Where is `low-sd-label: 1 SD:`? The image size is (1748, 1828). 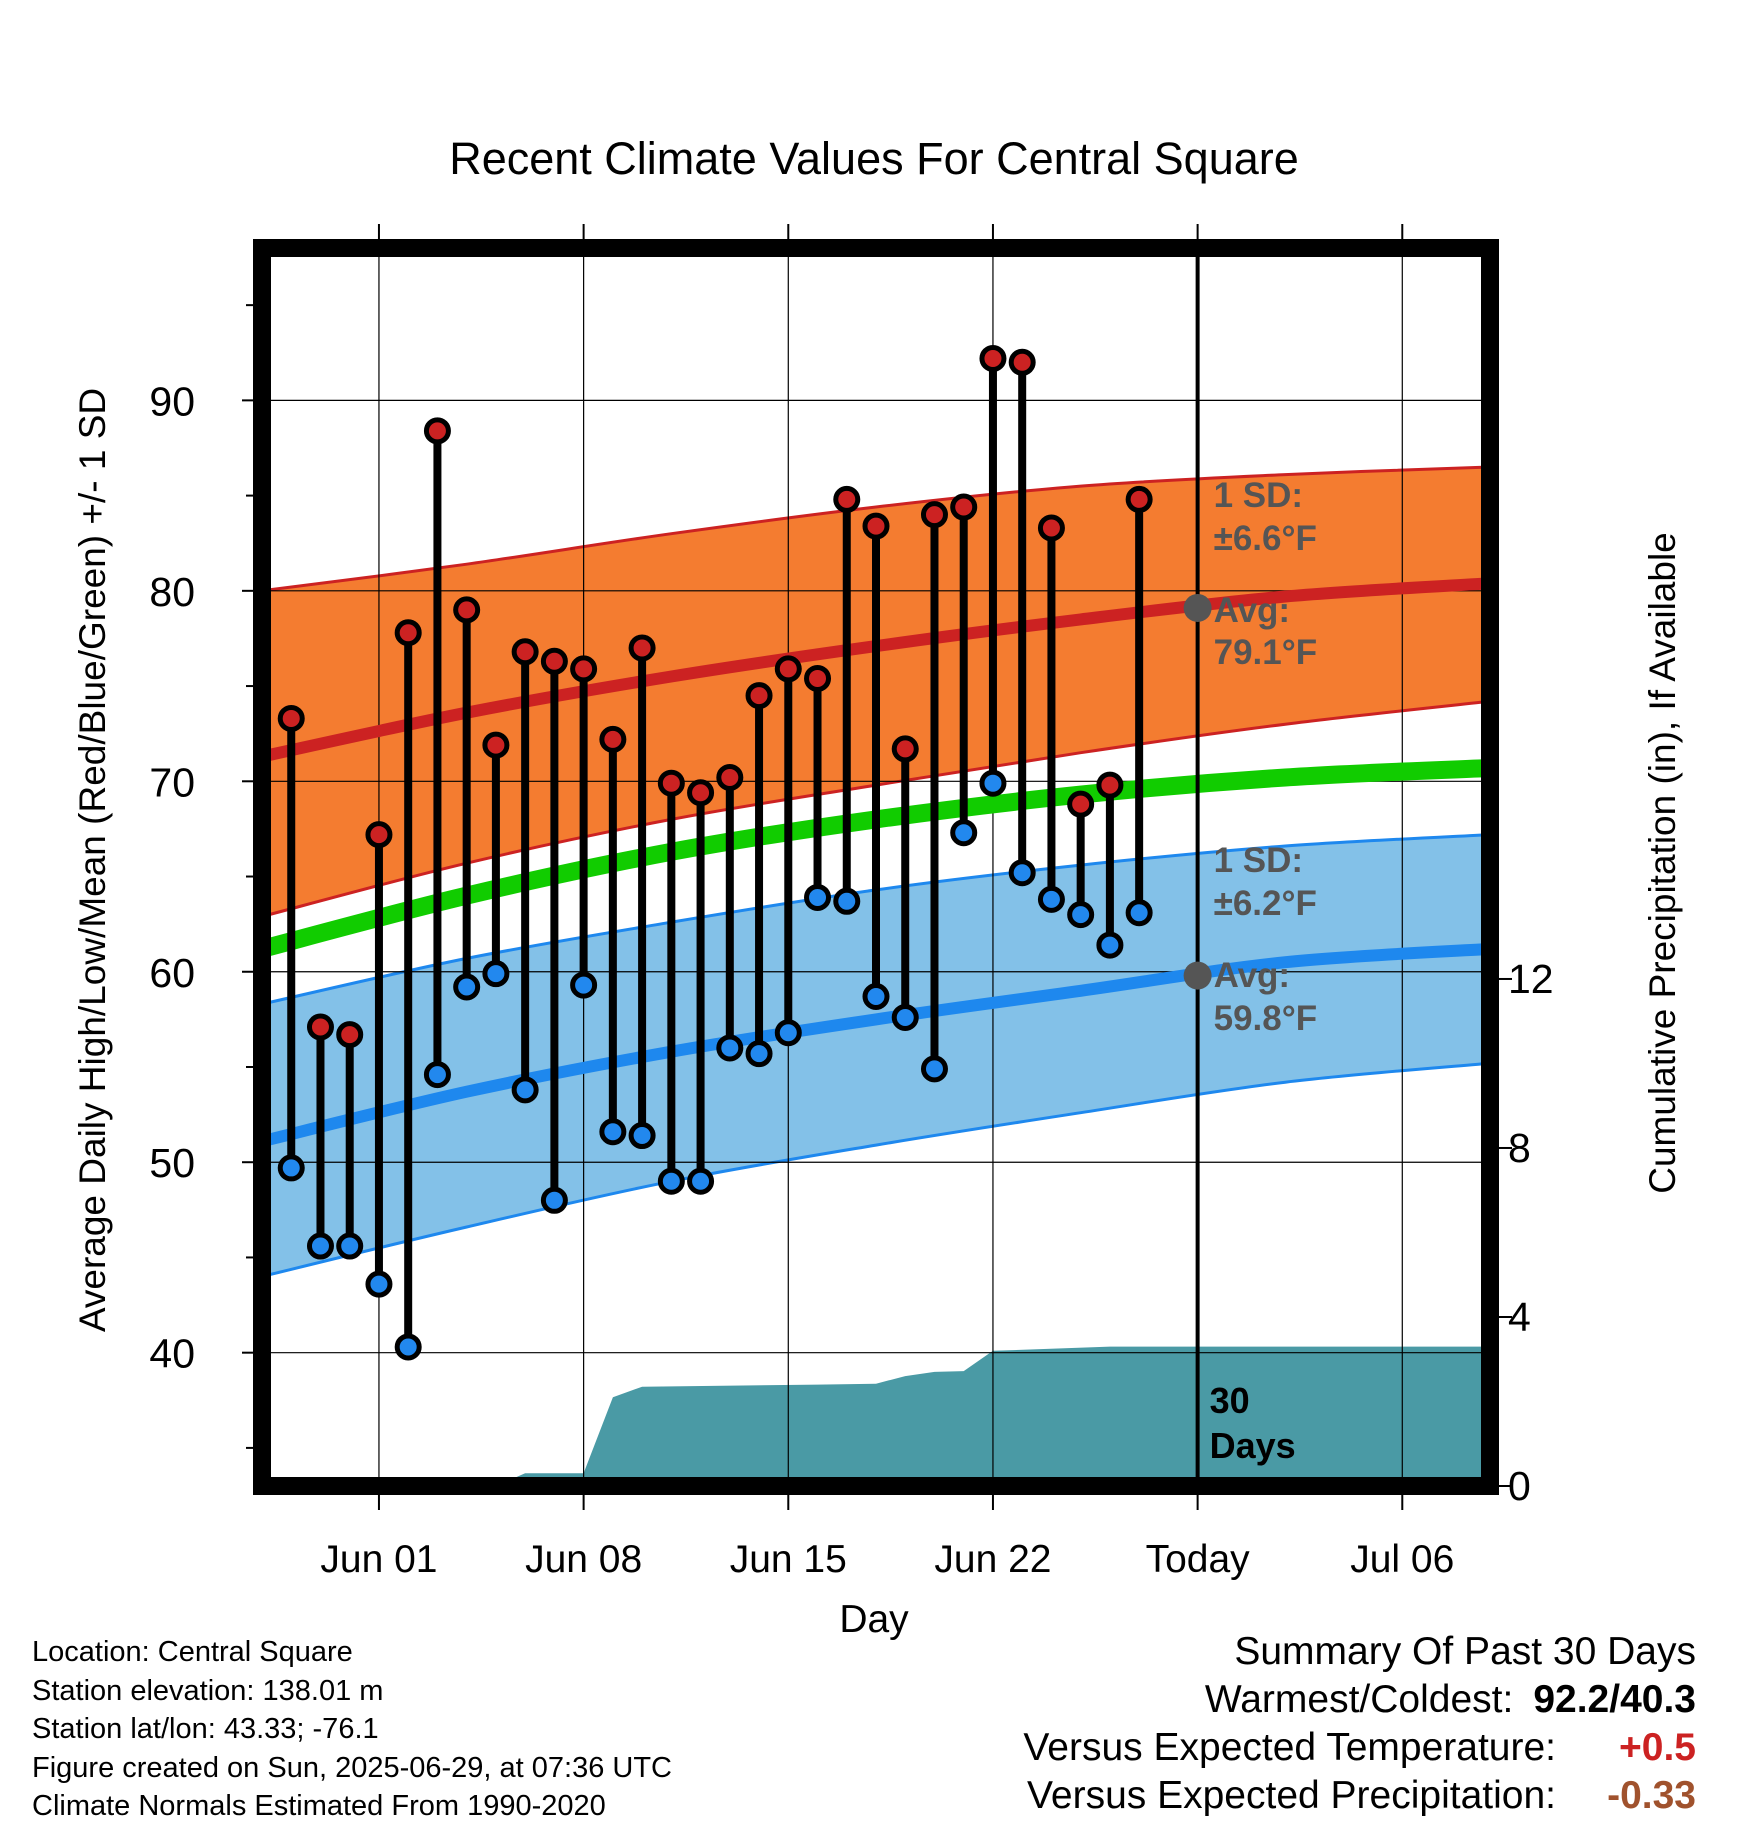
low-sd-label: 1 SD: is located at coordinates (1258, 860).